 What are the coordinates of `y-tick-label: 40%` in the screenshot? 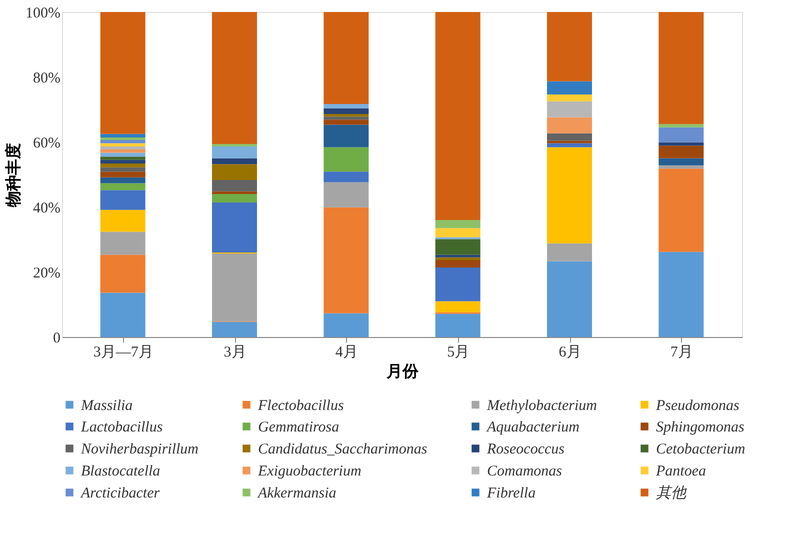 It's located at (46, 208).